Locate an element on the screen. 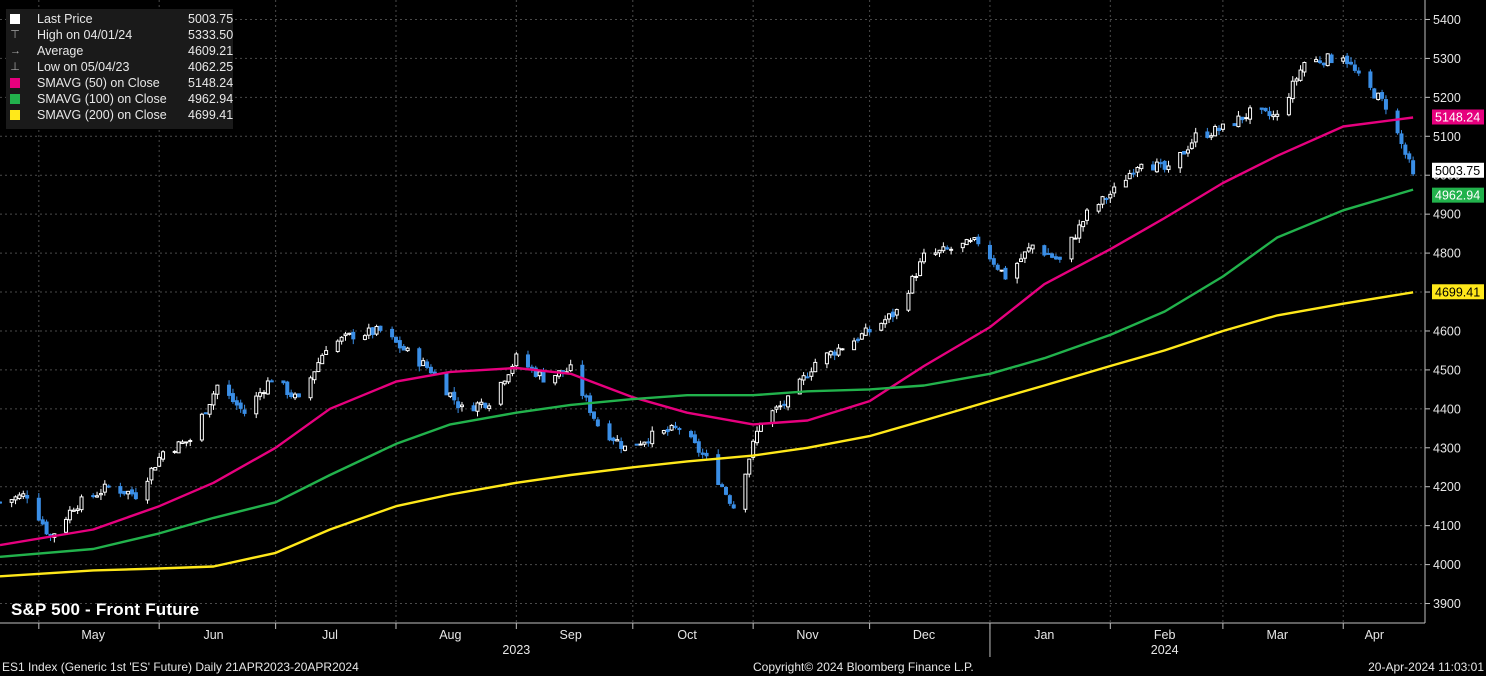 Image resolution: width=1486 pixels, height=676 pixels. x-tick-label: Feb is located at coordinates (1165, 635).